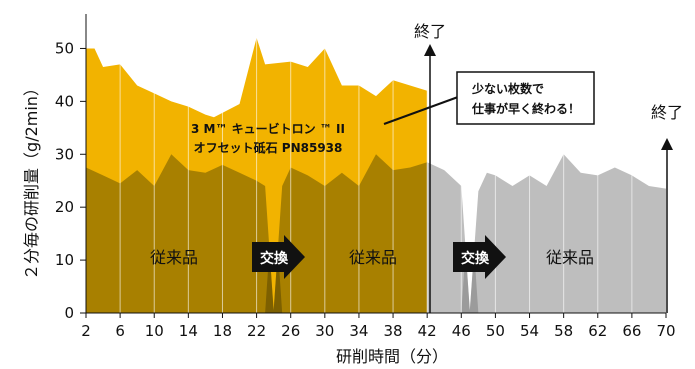 This screenshot has width=695, height=369. What do you see at coordinates (64, 207) in the screenshot?
I see `y-tick-label-2: 20` at bounding box center [64, 207].